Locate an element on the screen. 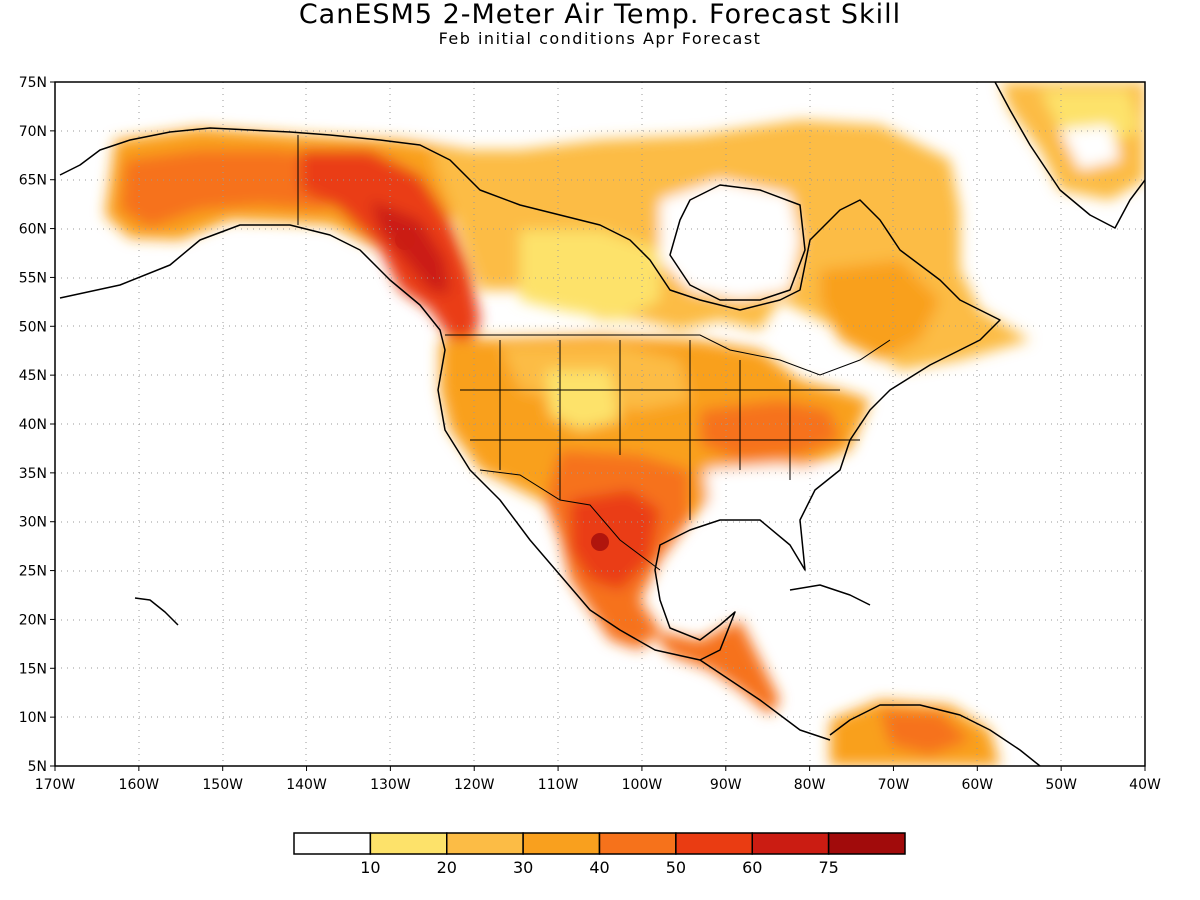 The height and width of the screenshot is (900, 1200). coastline-south-america is located at coordinates (935, 735).